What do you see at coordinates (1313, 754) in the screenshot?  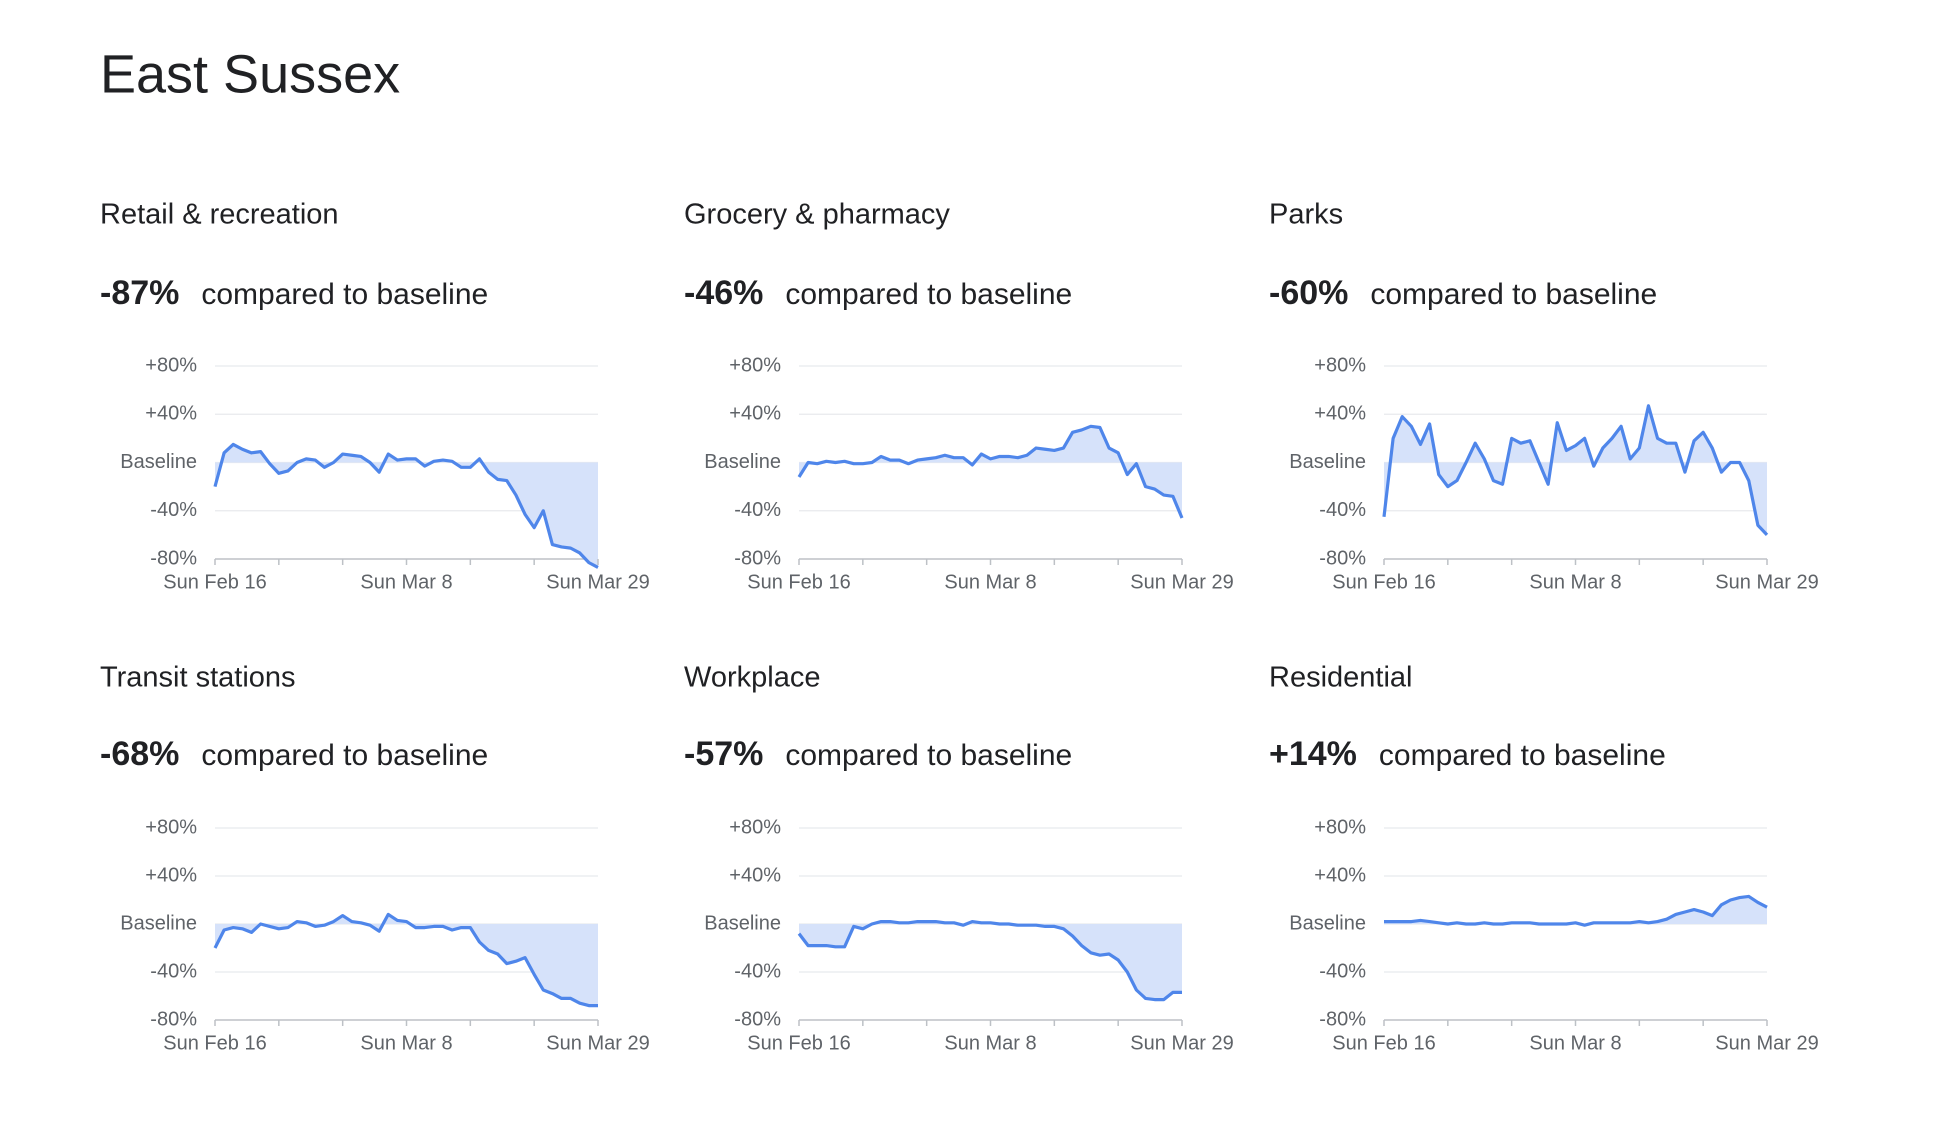 I see `headline: +14%` at bounding box center [1313, 754].